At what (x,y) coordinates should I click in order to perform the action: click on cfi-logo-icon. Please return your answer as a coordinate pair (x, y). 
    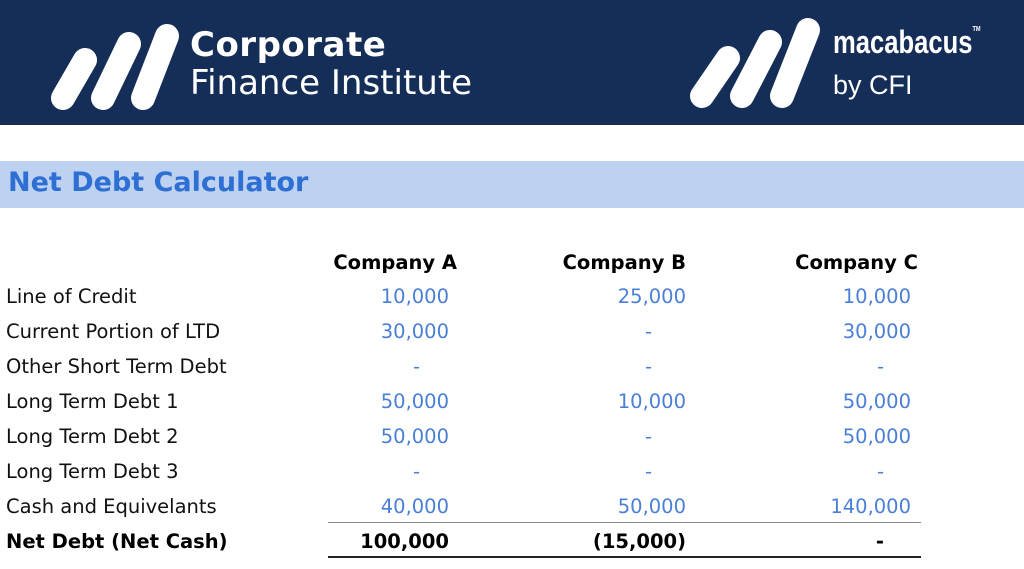
    Looking at the image, I should click on (115, 67).